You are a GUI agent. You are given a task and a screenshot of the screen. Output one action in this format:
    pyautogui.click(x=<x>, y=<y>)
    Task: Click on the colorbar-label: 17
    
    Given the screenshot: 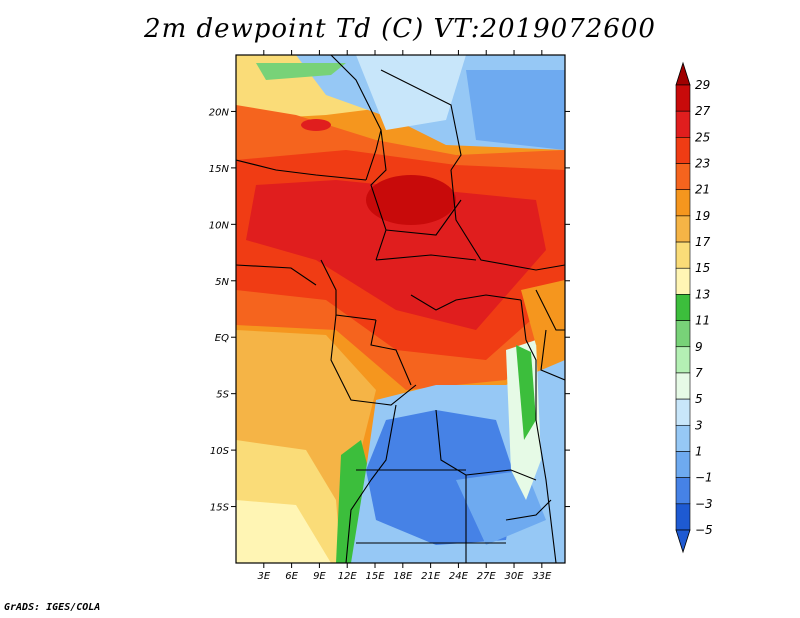 What is the action you would take?
    pyautogui.click(x=703, y=242)
    